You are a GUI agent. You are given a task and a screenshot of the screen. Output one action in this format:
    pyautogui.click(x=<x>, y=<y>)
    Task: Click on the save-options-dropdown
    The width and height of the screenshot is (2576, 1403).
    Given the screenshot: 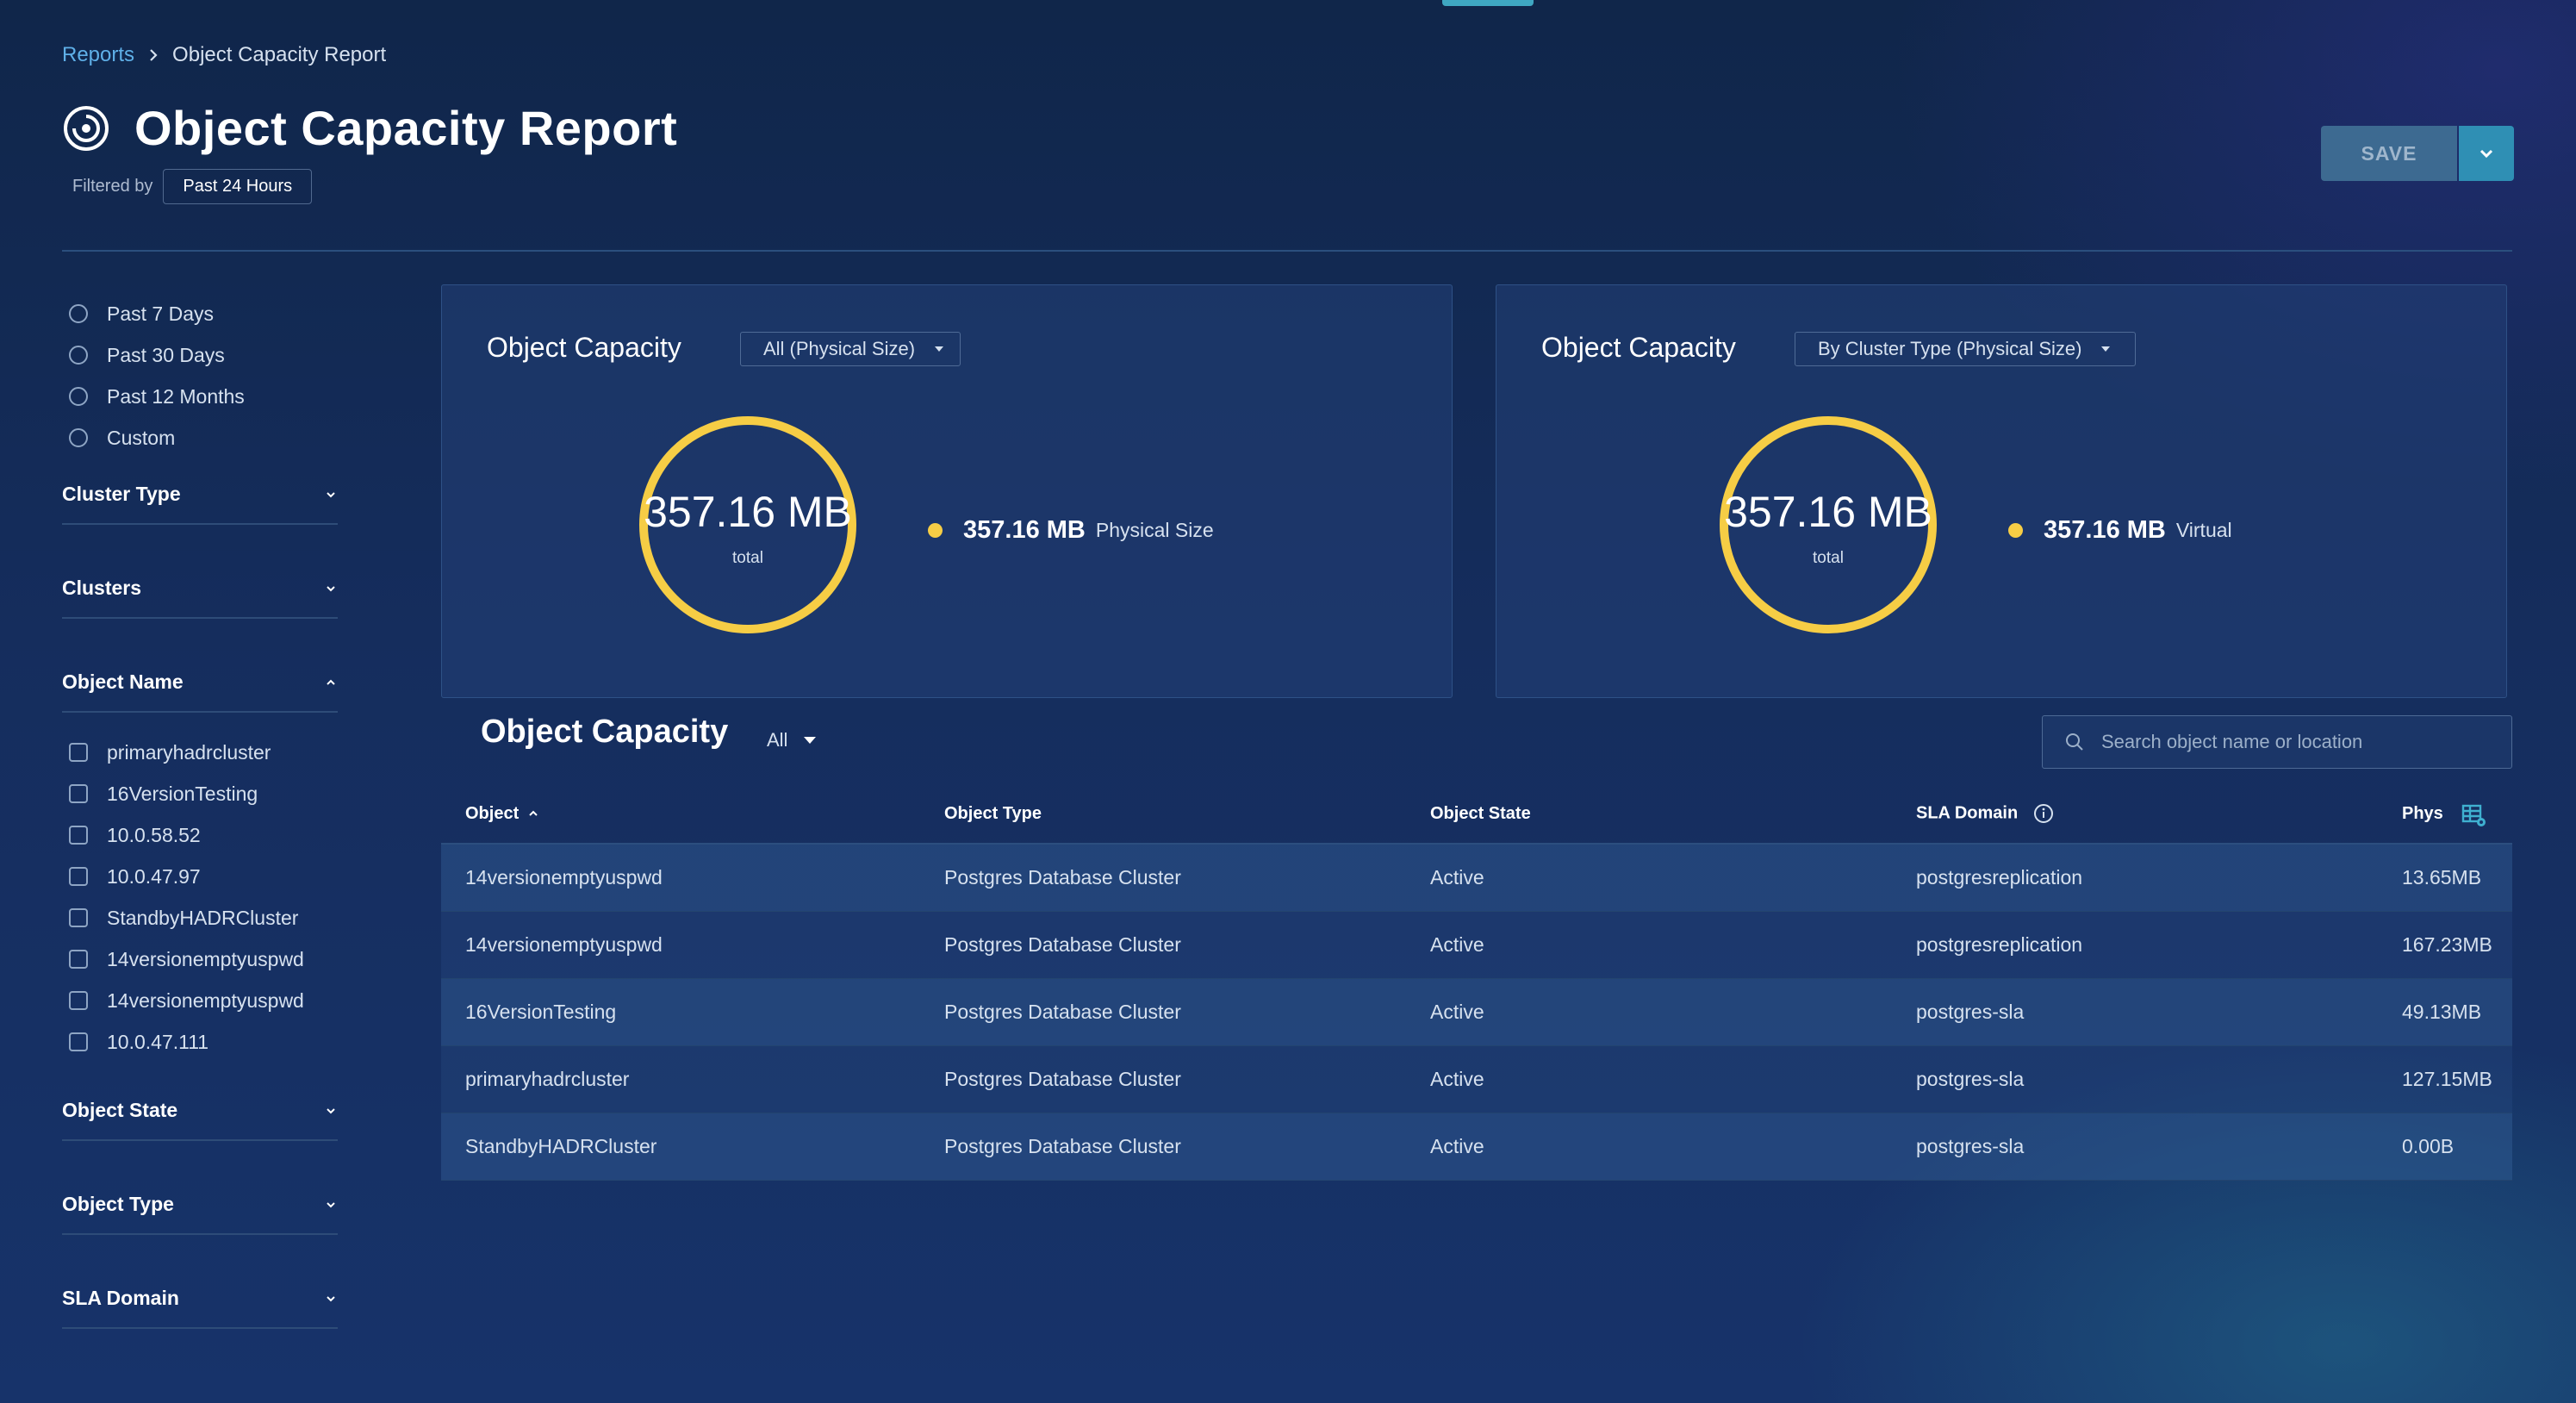 What is the action you would take?
    pyautogui.click(x=2487, y=153)
    